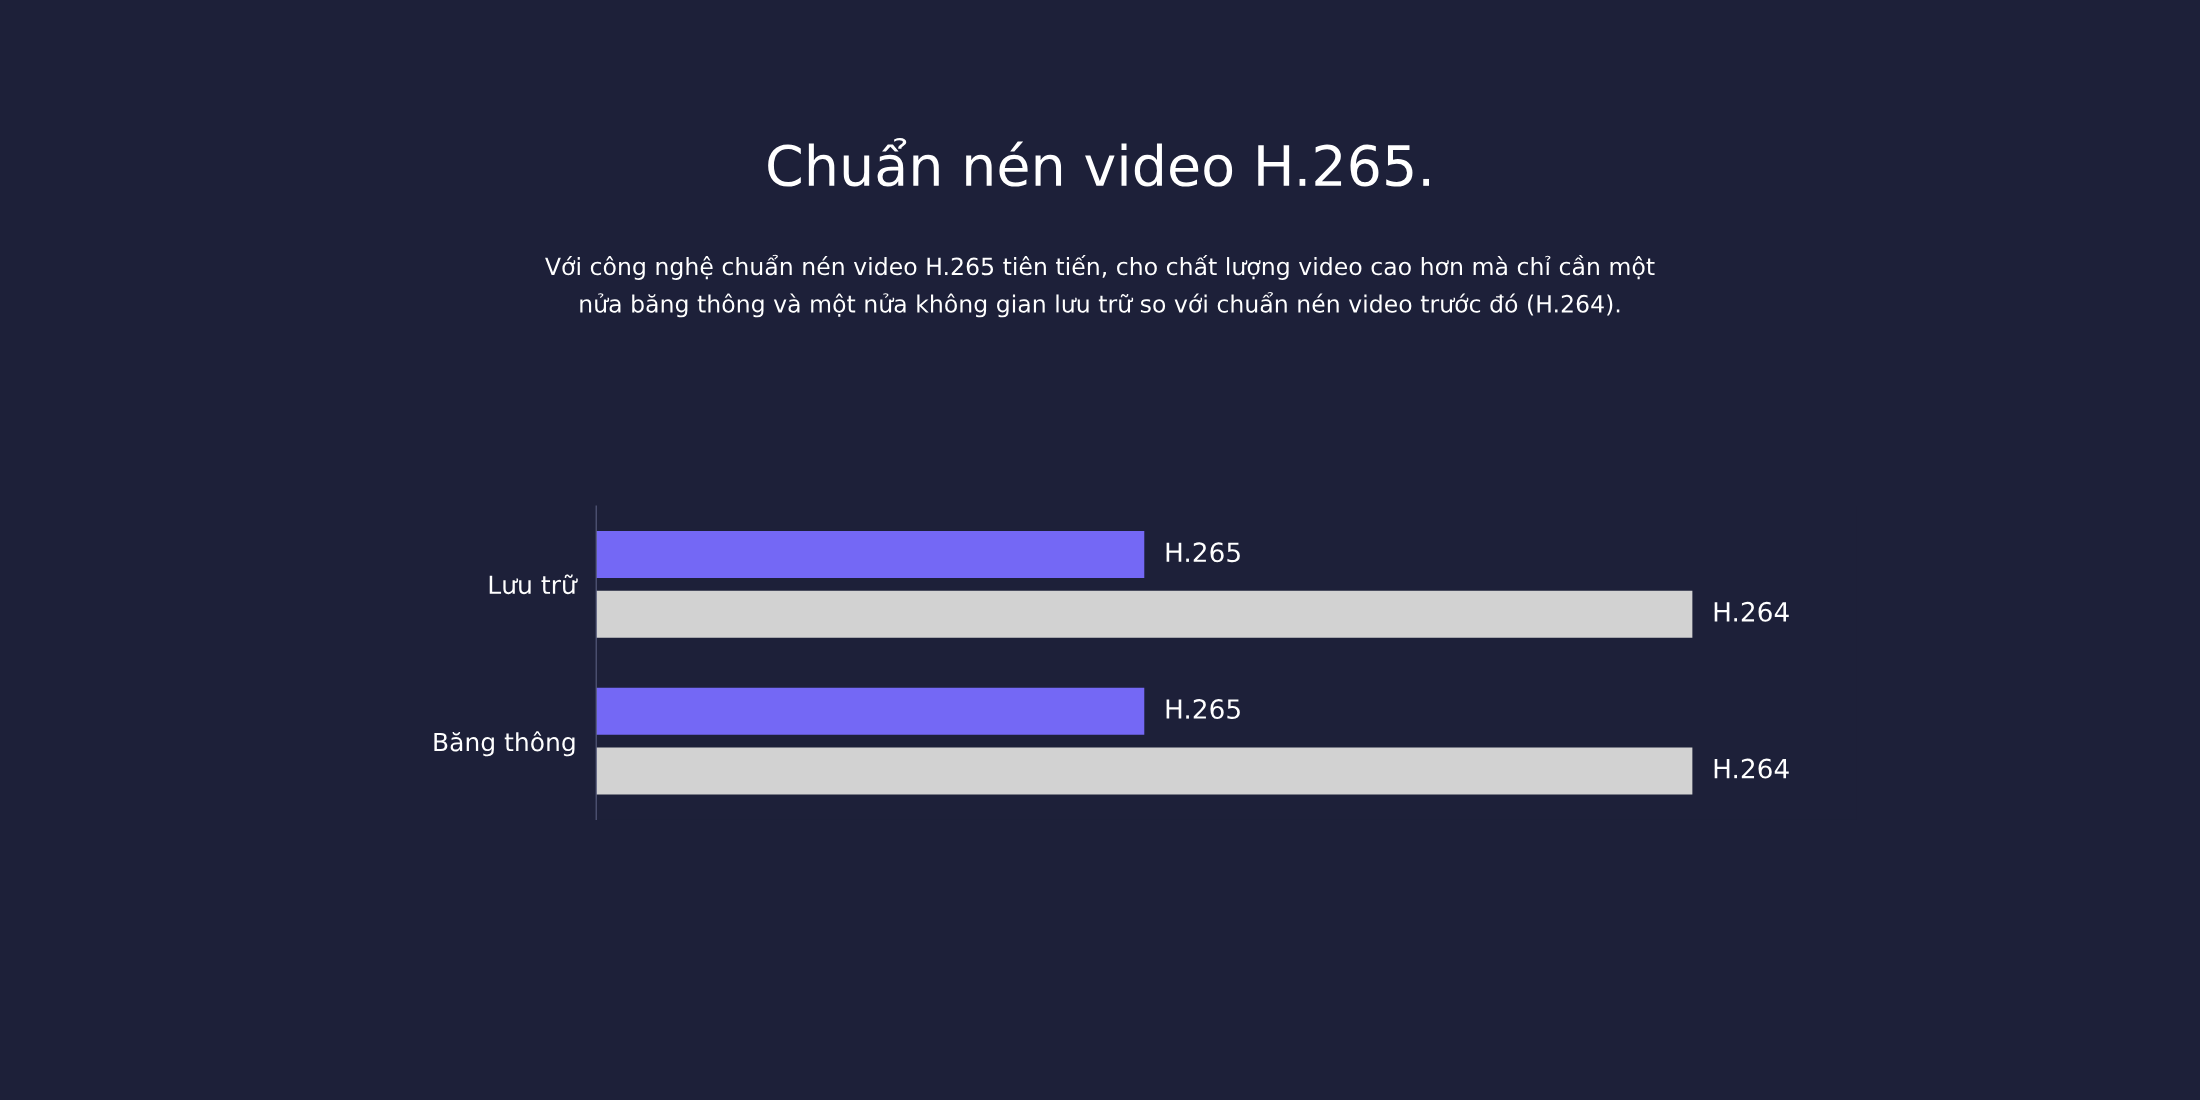 The height and width of the screenshot is (1100, 2200). Describe the element at coordinates (533, 584) in the screenshot. I see `y-tick-label: Lưu trữ` at that location.